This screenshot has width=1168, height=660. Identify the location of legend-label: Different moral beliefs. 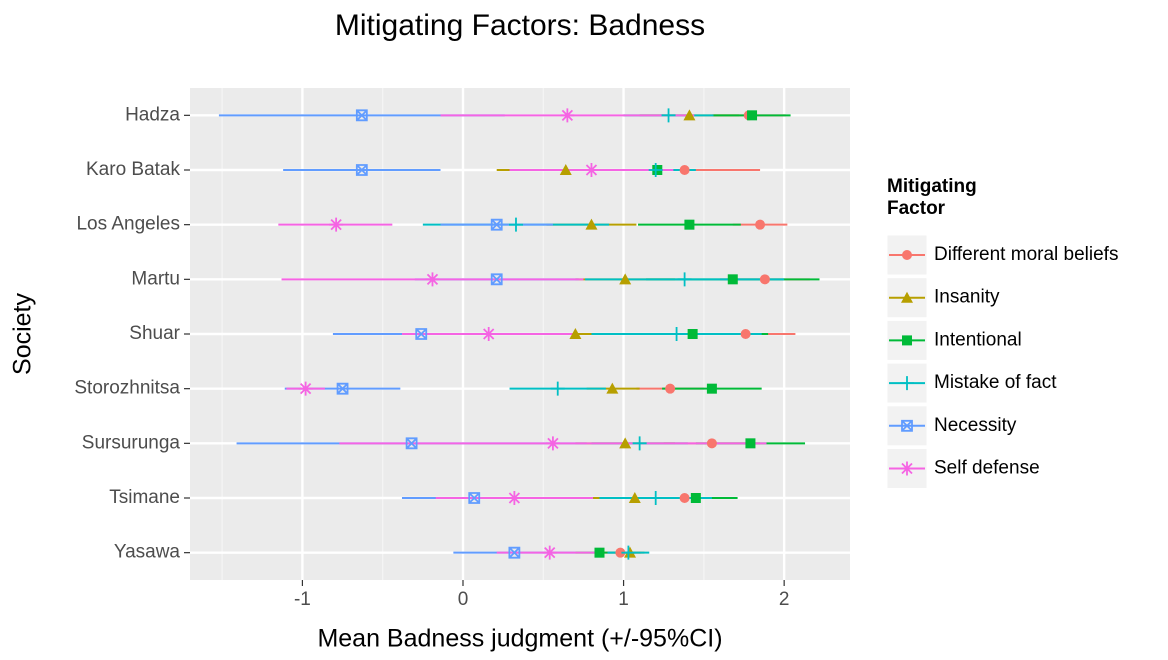
(1026, 254).